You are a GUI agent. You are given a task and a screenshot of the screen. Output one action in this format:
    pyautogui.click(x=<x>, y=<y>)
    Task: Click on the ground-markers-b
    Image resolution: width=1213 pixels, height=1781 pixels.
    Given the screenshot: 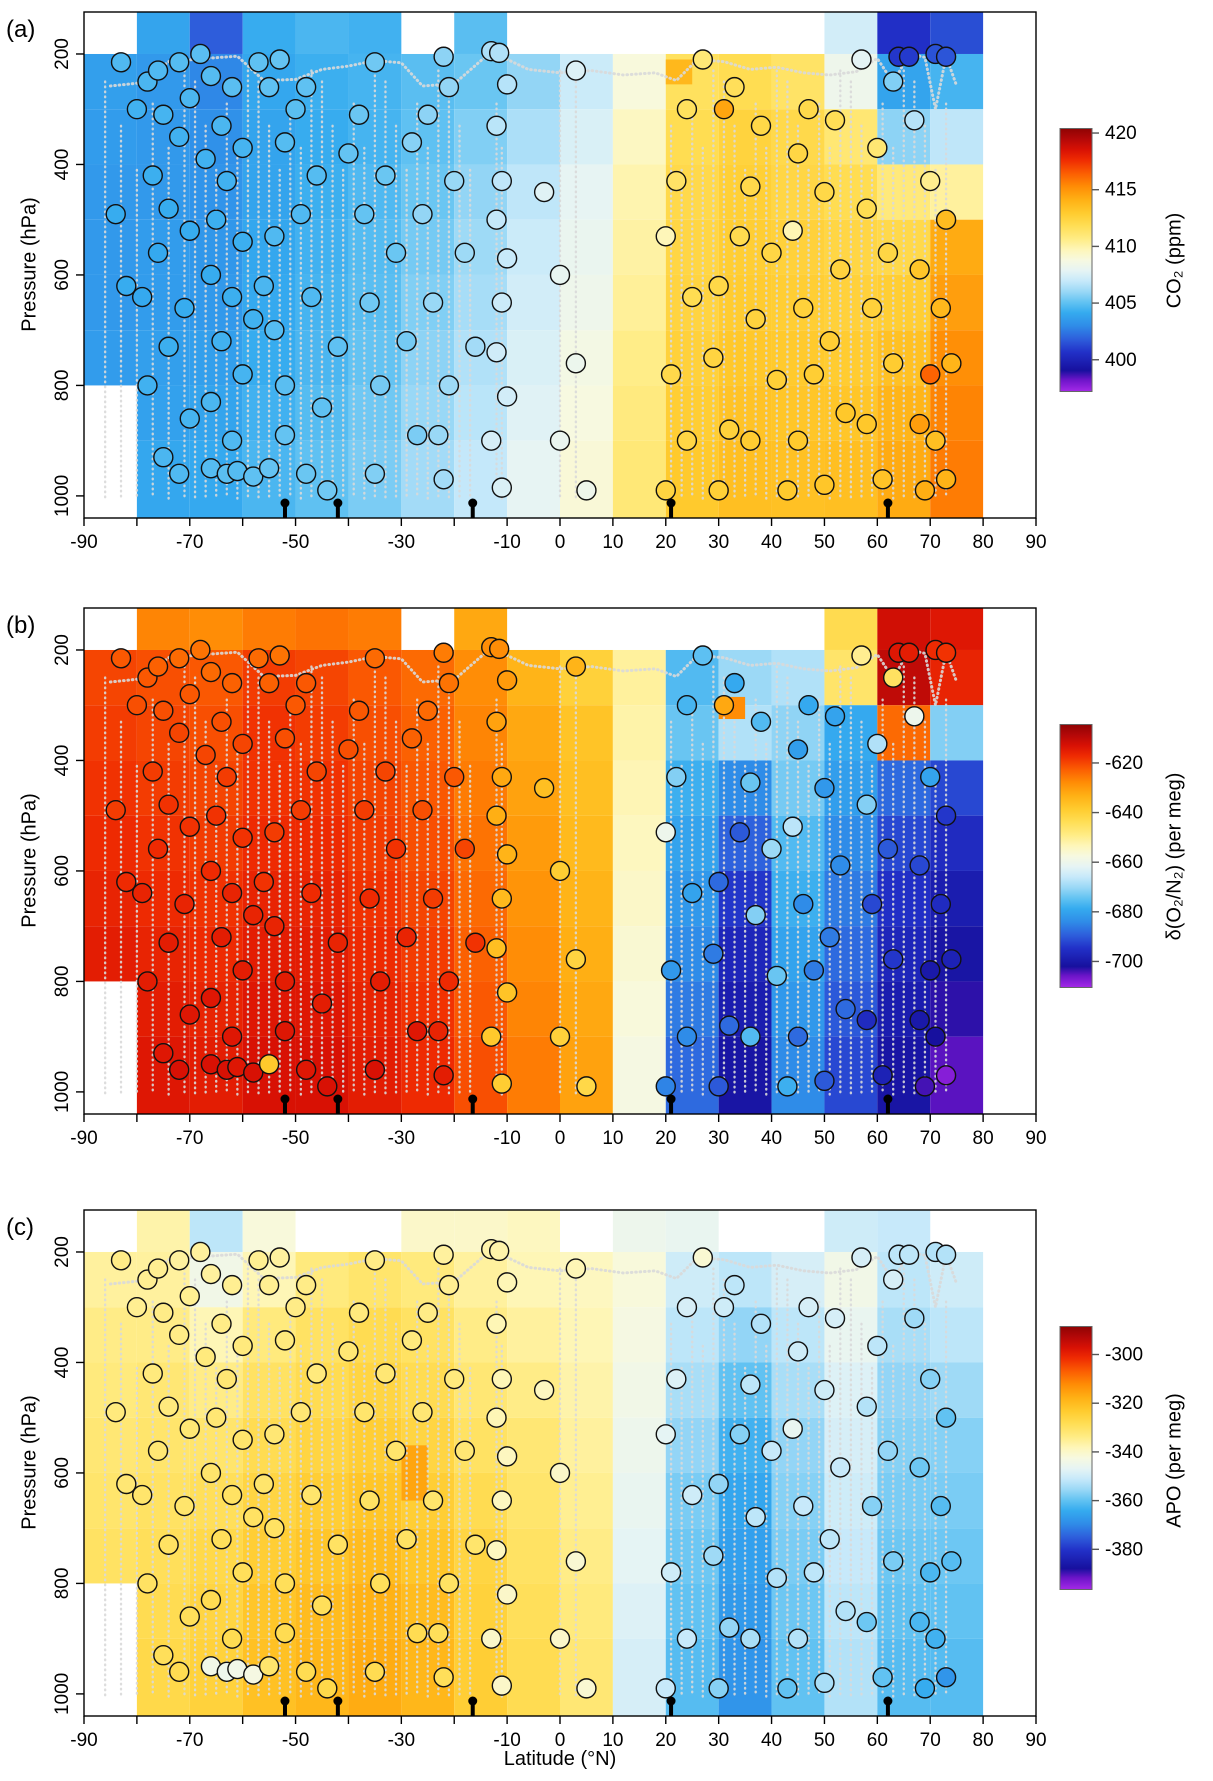 What is the action you would take?
    pyautogui.click(x=586, y=1104)
    